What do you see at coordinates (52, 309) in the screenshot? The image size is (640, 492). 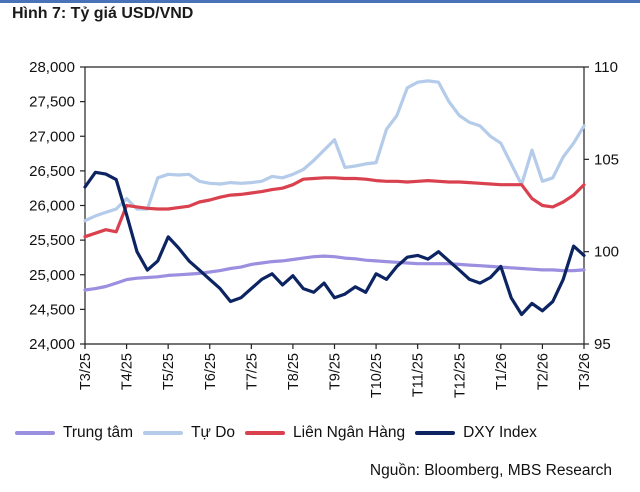 I see `y-left-tick-label: 24,500` at bounding box center [52, 309].